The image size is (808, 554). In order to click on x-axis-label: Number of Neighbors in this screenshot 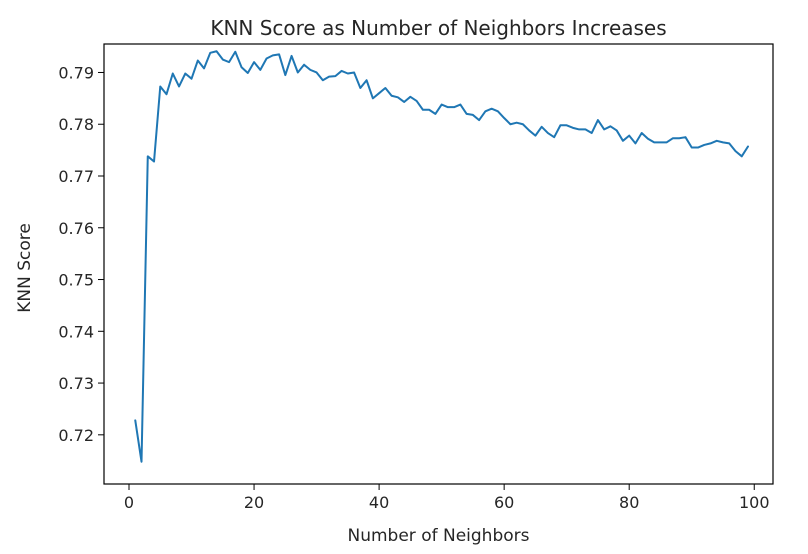, I will do `click(439, 536)`.